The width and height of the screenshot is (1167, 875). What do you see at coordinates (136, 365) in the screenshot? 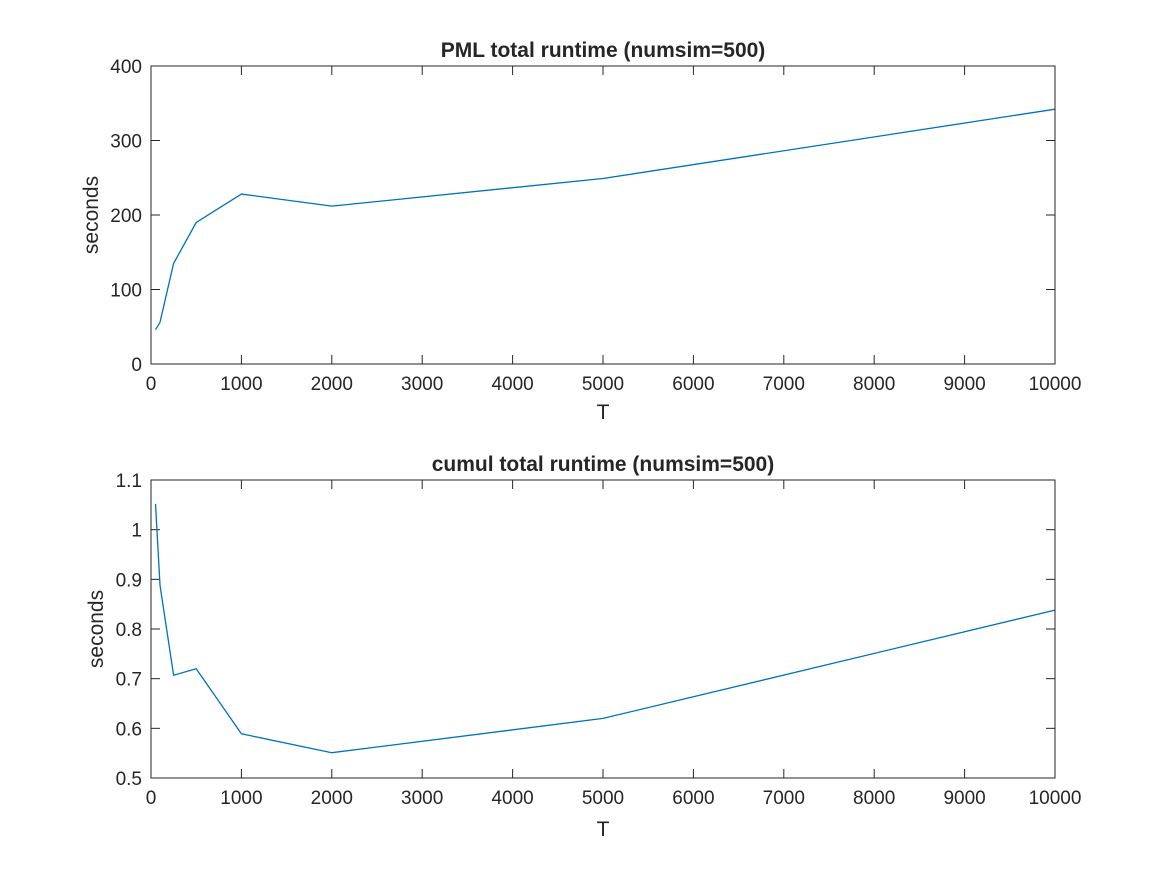
I see `y-tick-label: 0` at bounding box center [136, 365].